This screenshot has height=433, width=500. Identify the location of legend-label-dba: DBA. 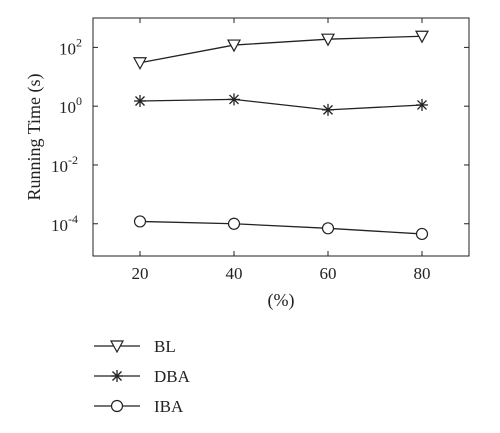
(172, 376).